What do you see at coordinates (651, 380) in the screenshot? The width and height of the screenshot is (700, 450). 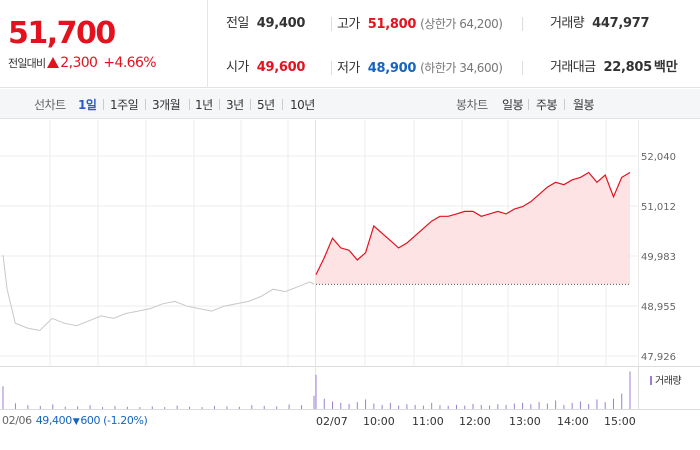 I see `volume-legend-swatch` at bounding box center [651, 380].